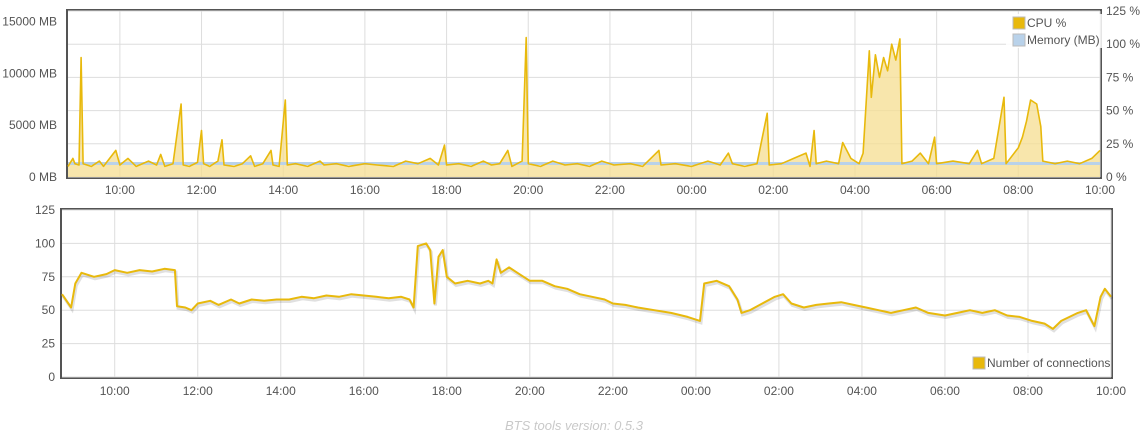  Describe the element at coordinates (1116, 177) in the screenshot. I see `cpu-tick-label: 0 %` at that location.